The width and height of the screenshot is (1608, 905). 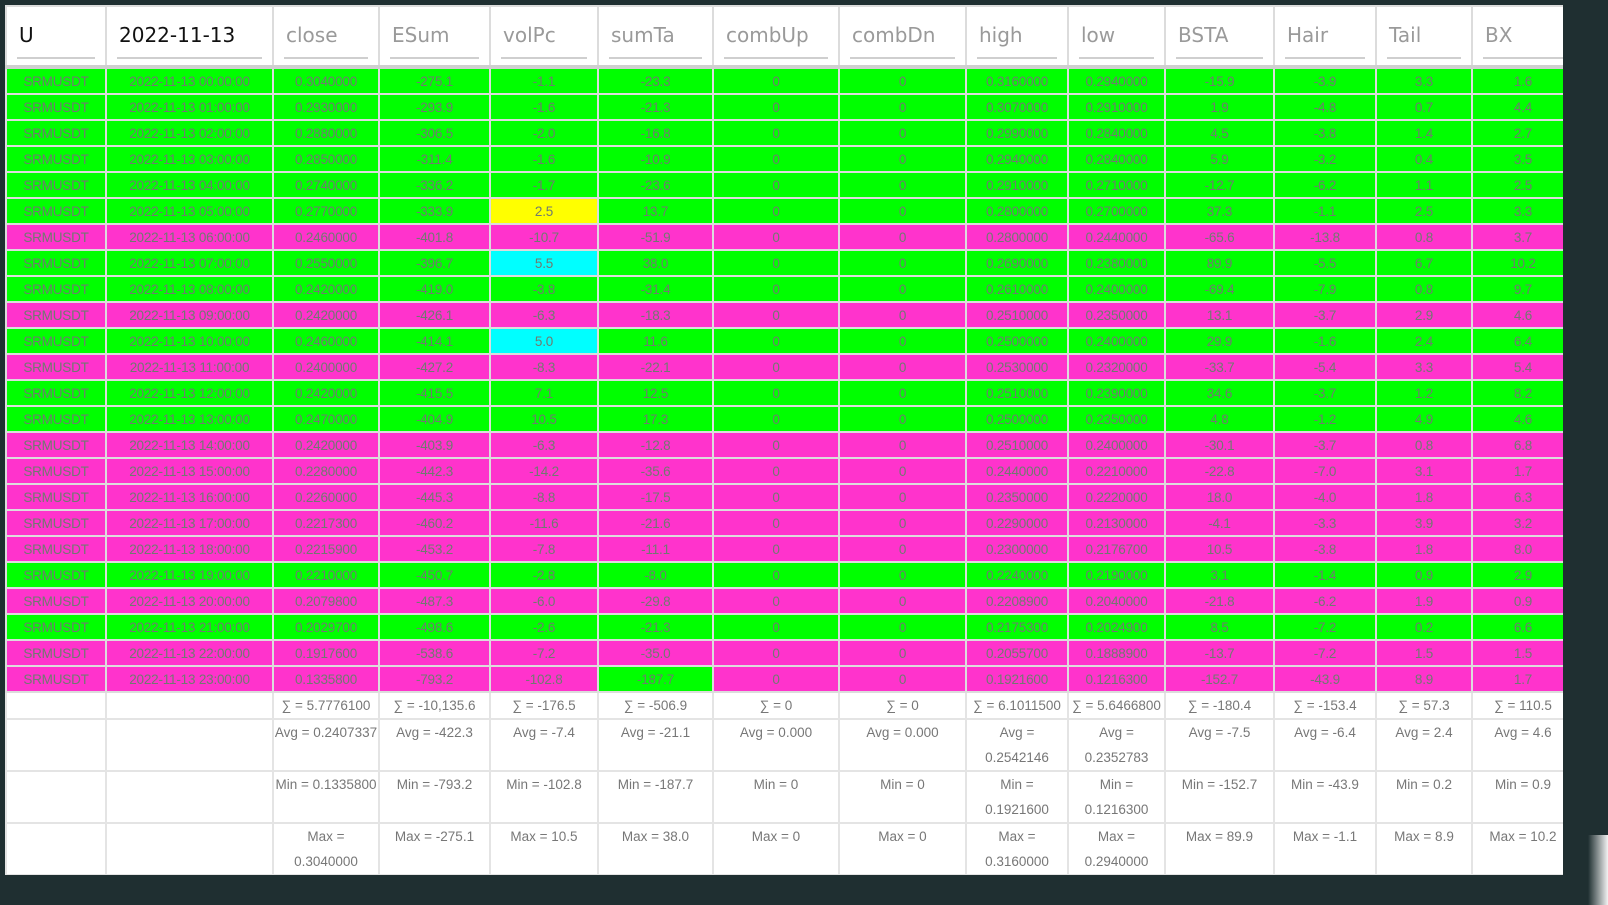 I want to click on cell-close: 0.2470000, so click(x=326, y=419).